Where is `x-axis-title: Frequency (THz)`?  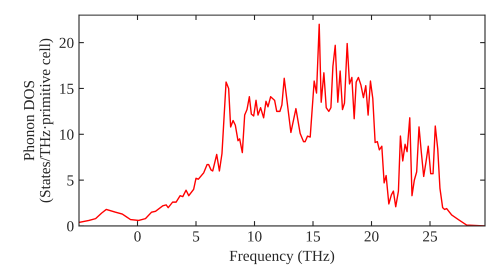
x-axis-title: Frequency (THz) is located at coordinates (282, 257).